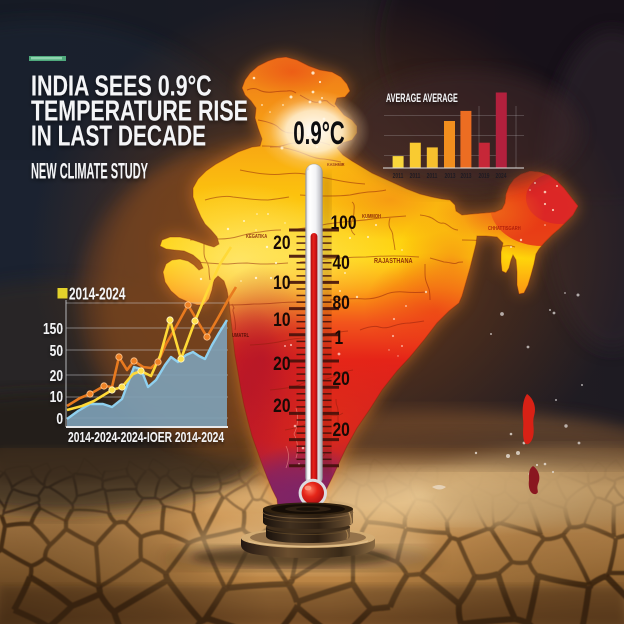  I want to click on svg-text: 2014-2024-2024-IOER 2014-2024, so click(146, 437).